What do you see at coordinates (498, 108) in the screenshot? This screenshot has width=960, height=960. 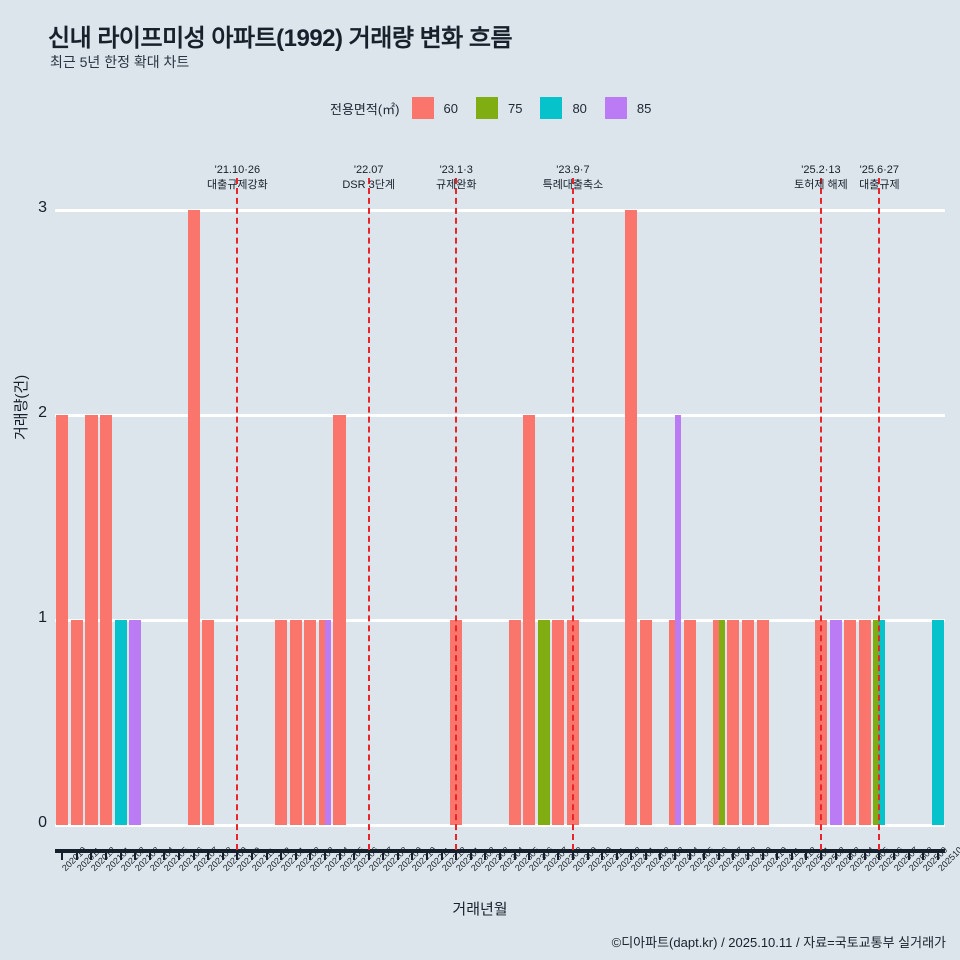 I see `legend-item-75: 75` at bounding box center [498, 108].